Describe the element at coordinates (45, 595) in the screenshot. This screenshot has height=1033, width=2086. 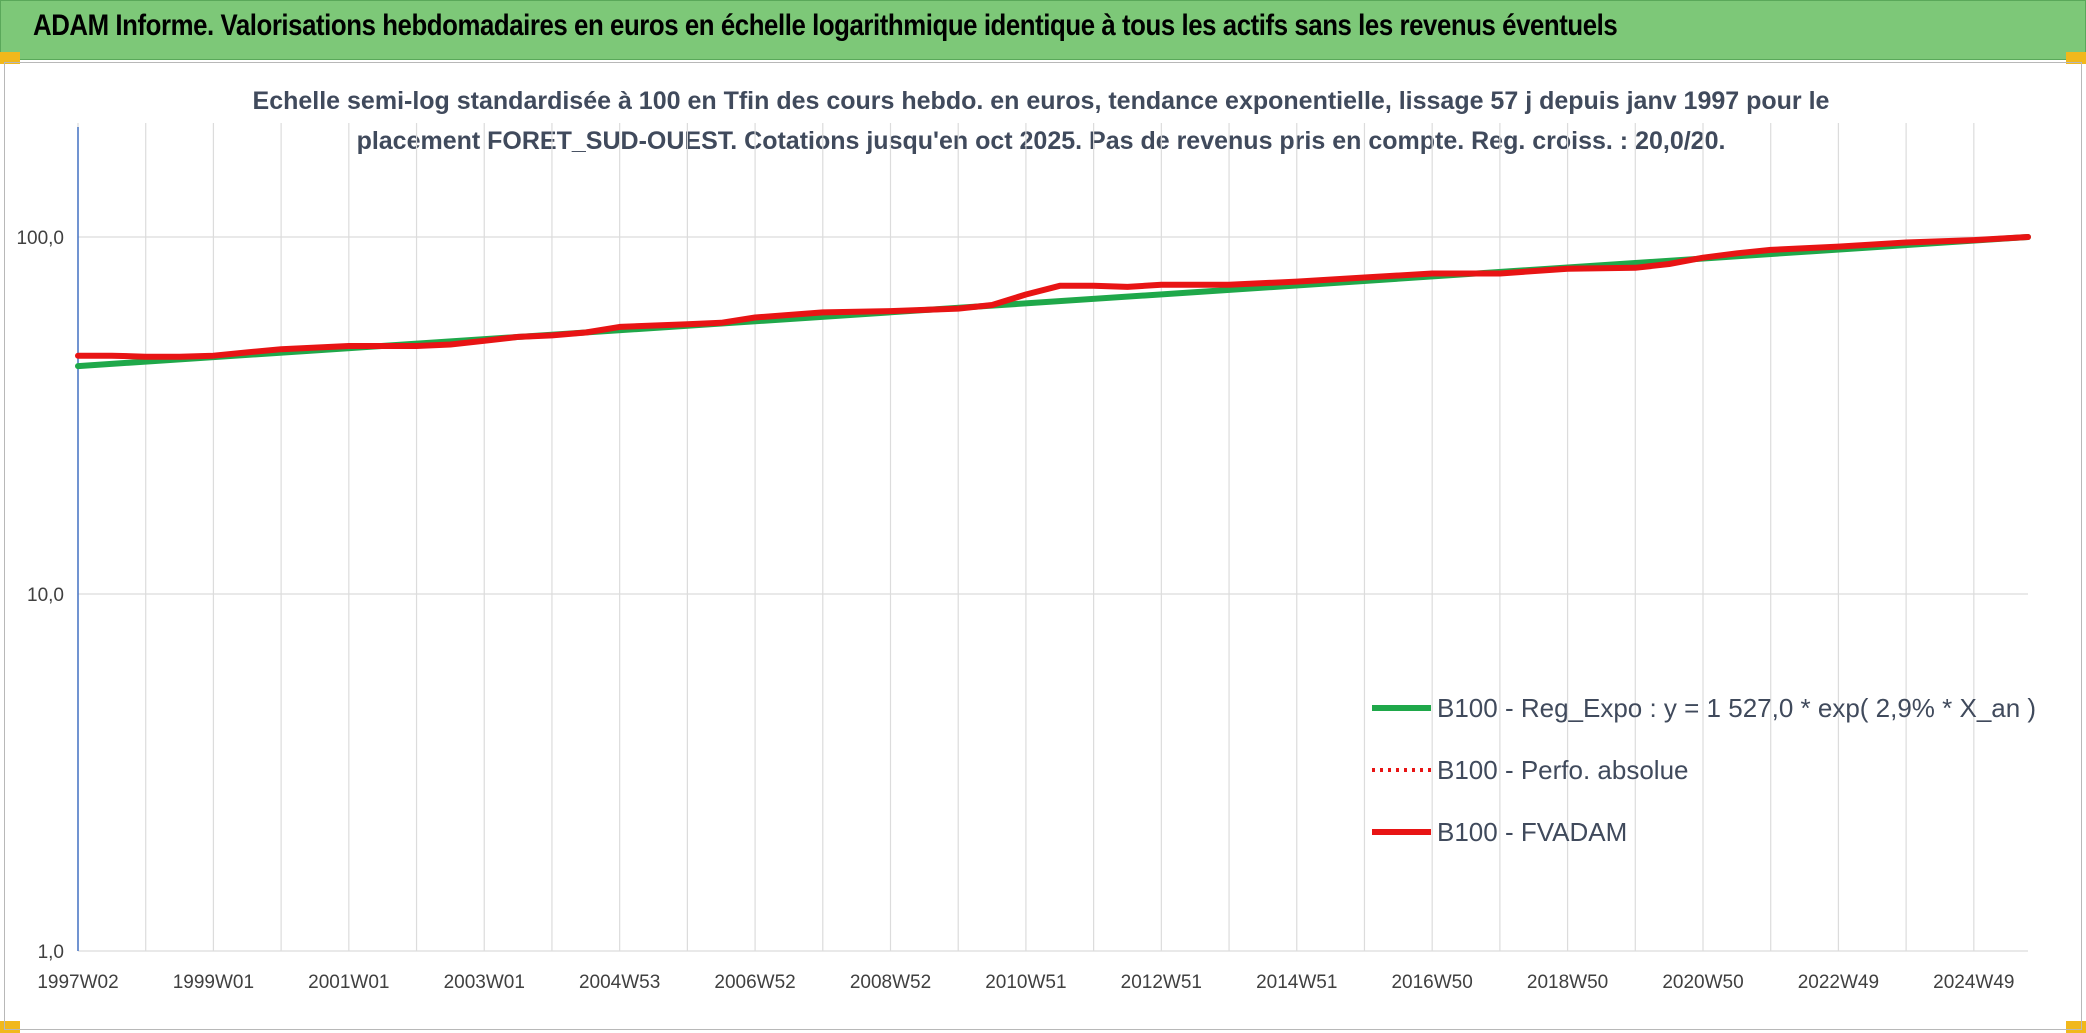
I see `y-tick-label: 10,0` at that location.